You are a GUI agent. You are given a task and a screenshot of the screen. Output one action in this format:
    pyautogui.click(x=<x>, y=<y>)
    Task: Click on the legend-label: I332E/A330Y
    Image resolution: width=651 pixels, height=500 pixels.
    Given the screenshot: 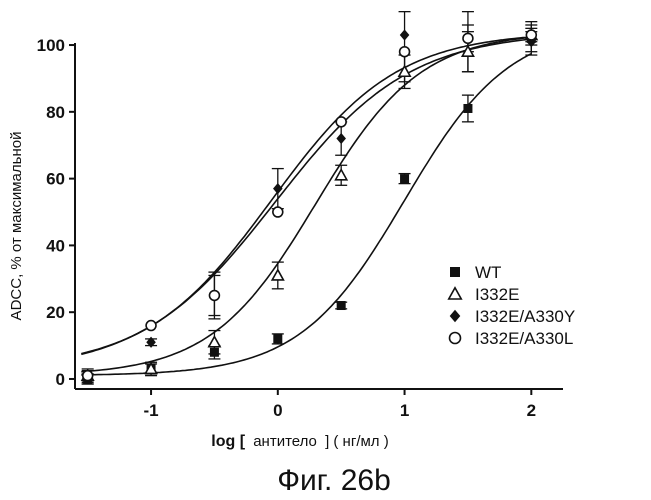 What is the action you would take?
    pyautogui.click(x=525, y=316)
    